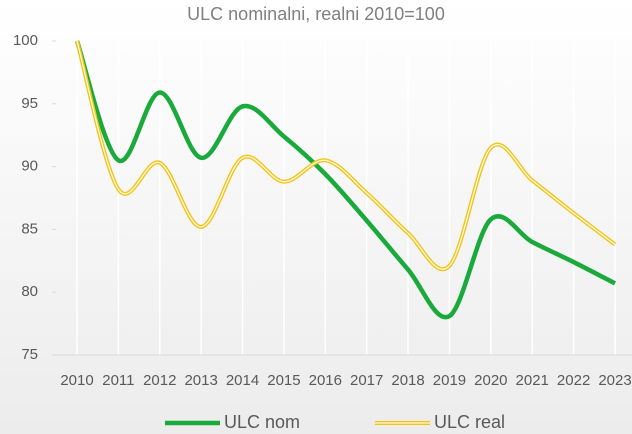 This screenshot has height=434, width=632. Describe the element at coordinates (29, 228) in the screenshot. I see `y-tick-label: 85` at that location.